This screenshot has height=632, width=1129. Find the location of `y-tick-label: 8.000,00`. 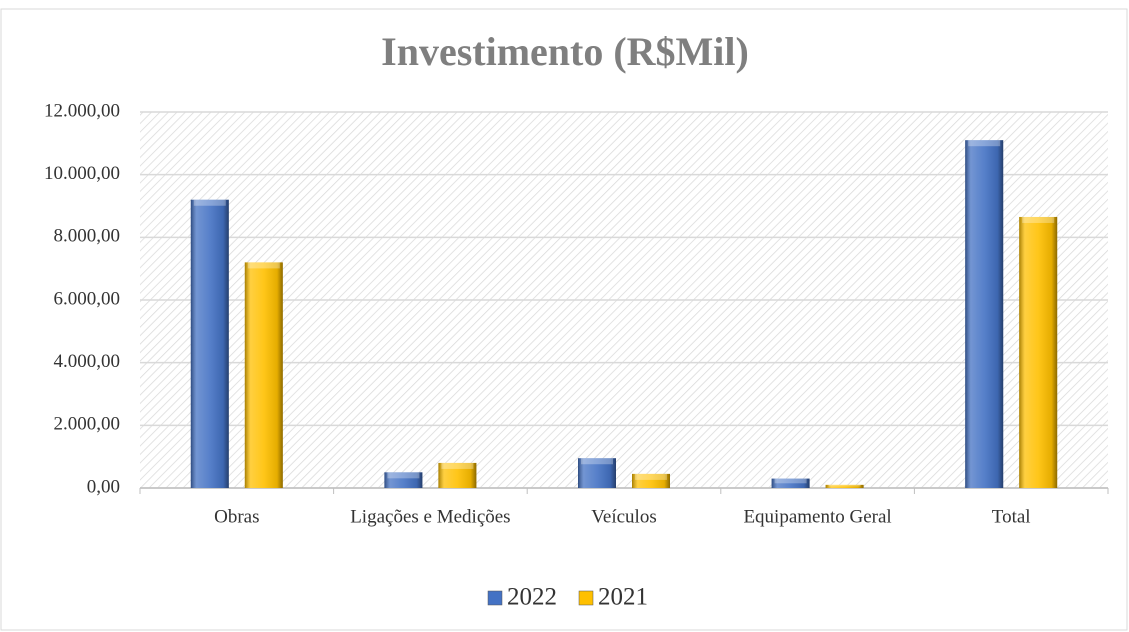

y-tick-label: 8.000,00 is located at coordinates (87, 236).